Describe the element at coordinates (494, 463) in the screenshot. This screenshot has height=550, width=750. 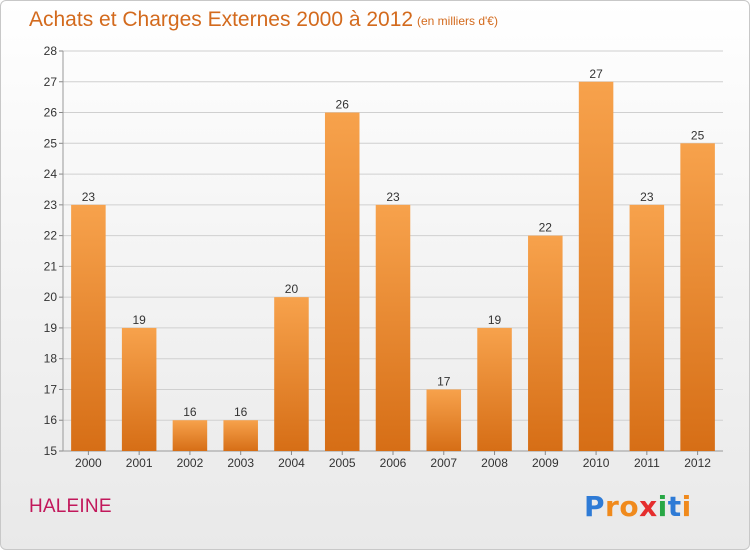
I see `x-tick-label: 2008` at that location.